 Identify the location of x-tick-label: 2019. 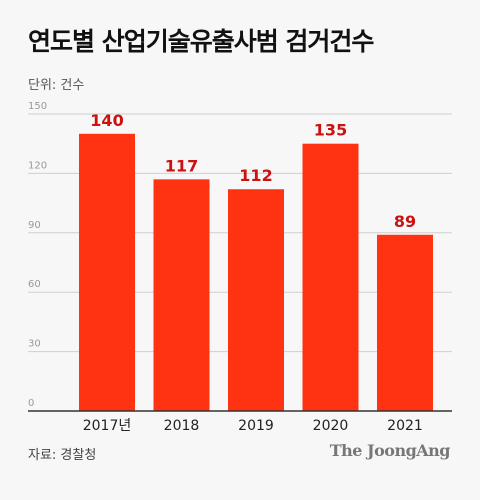
(256, 426).